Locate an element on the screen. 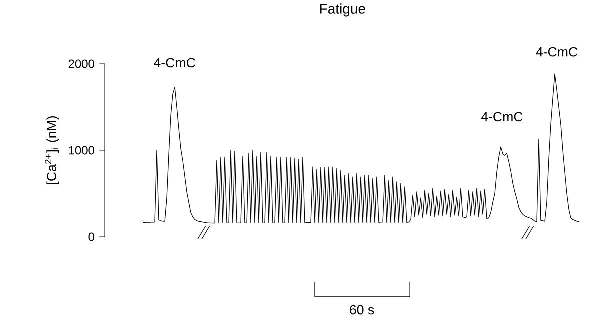 The image size is (601, 329). y-tick-label: 2000 is located at coordinates (81, 64).